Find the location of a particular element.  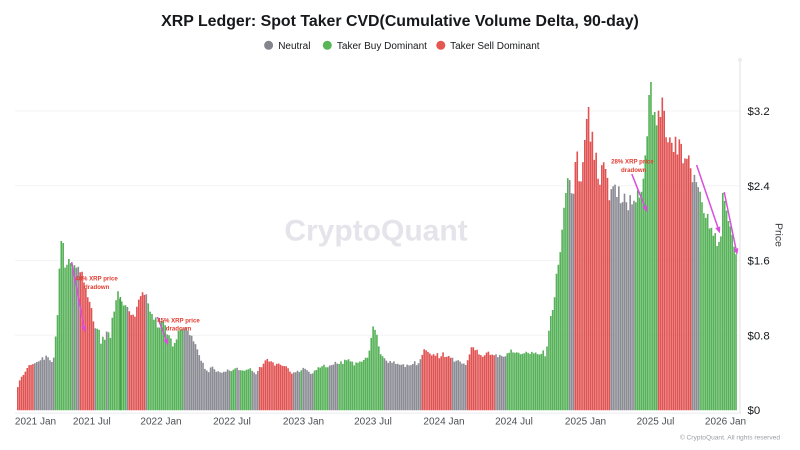

svg-text: 2026 Jan is located at coordinates (725, 422).